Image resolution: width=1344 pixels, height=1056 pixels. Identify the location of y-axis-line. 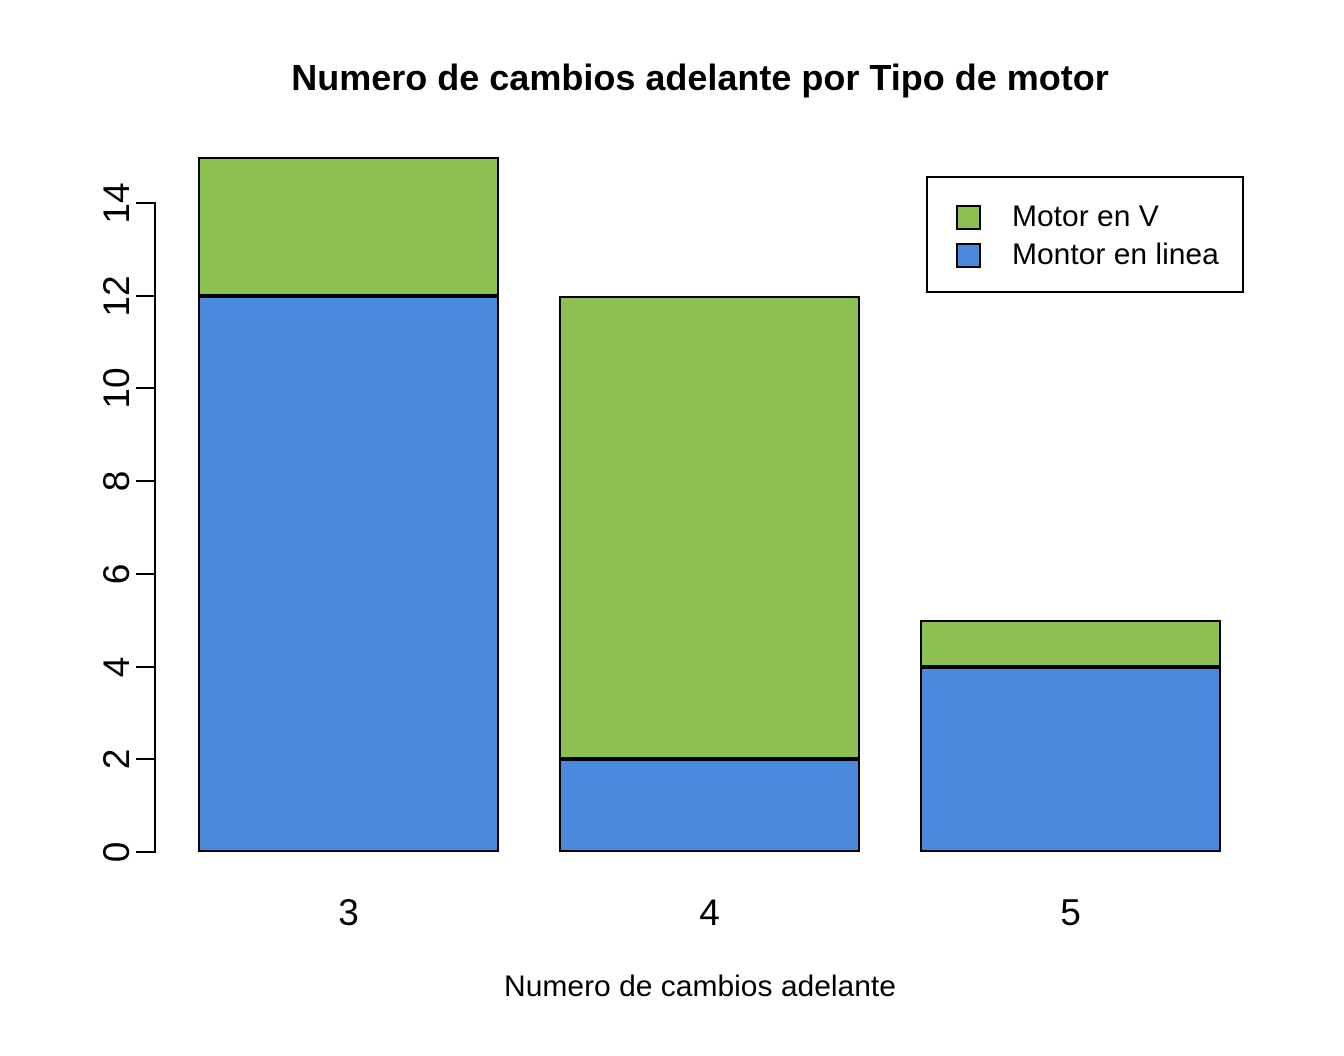
(155, 527).